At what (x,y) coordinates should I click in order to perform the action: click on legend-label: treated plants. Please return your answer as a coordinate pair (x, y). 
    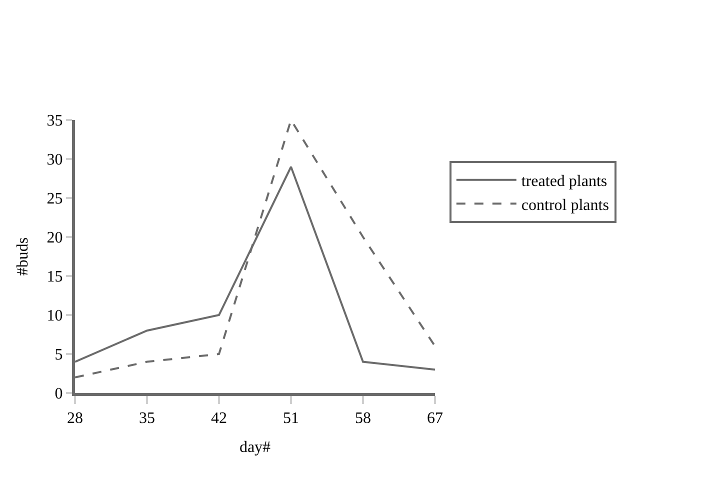
    Looking at the image, I should click on (564, 181).